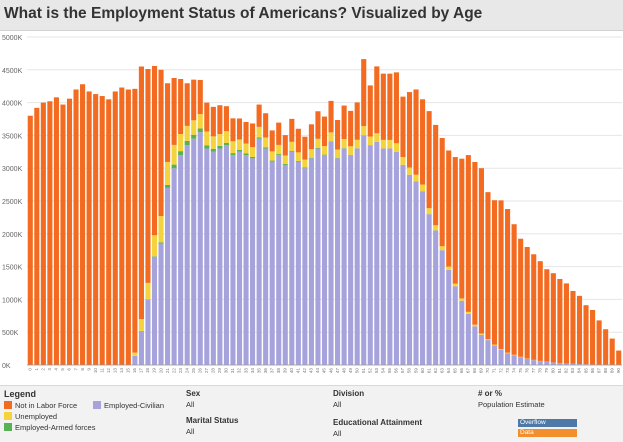 This screenshot has height=442, width=623. What do you see at coordinates (49, 369) in the screenshot?
I see `x-tick-label: 3` at bounding box center [49, 369].